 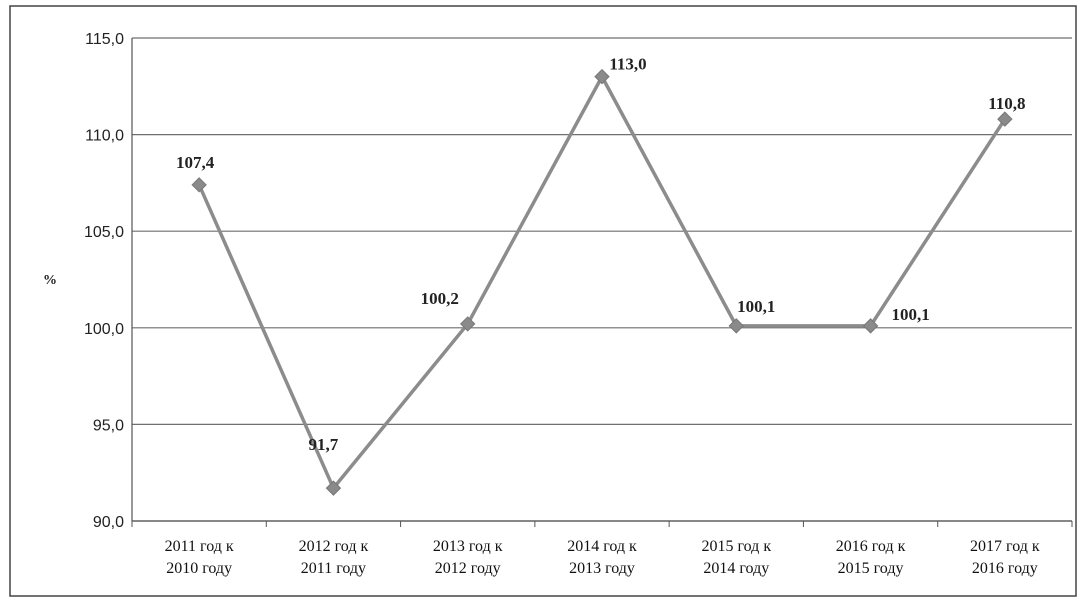 I want to click on x-tick-label-line: 2015 год к, so click(x=736, y=546).